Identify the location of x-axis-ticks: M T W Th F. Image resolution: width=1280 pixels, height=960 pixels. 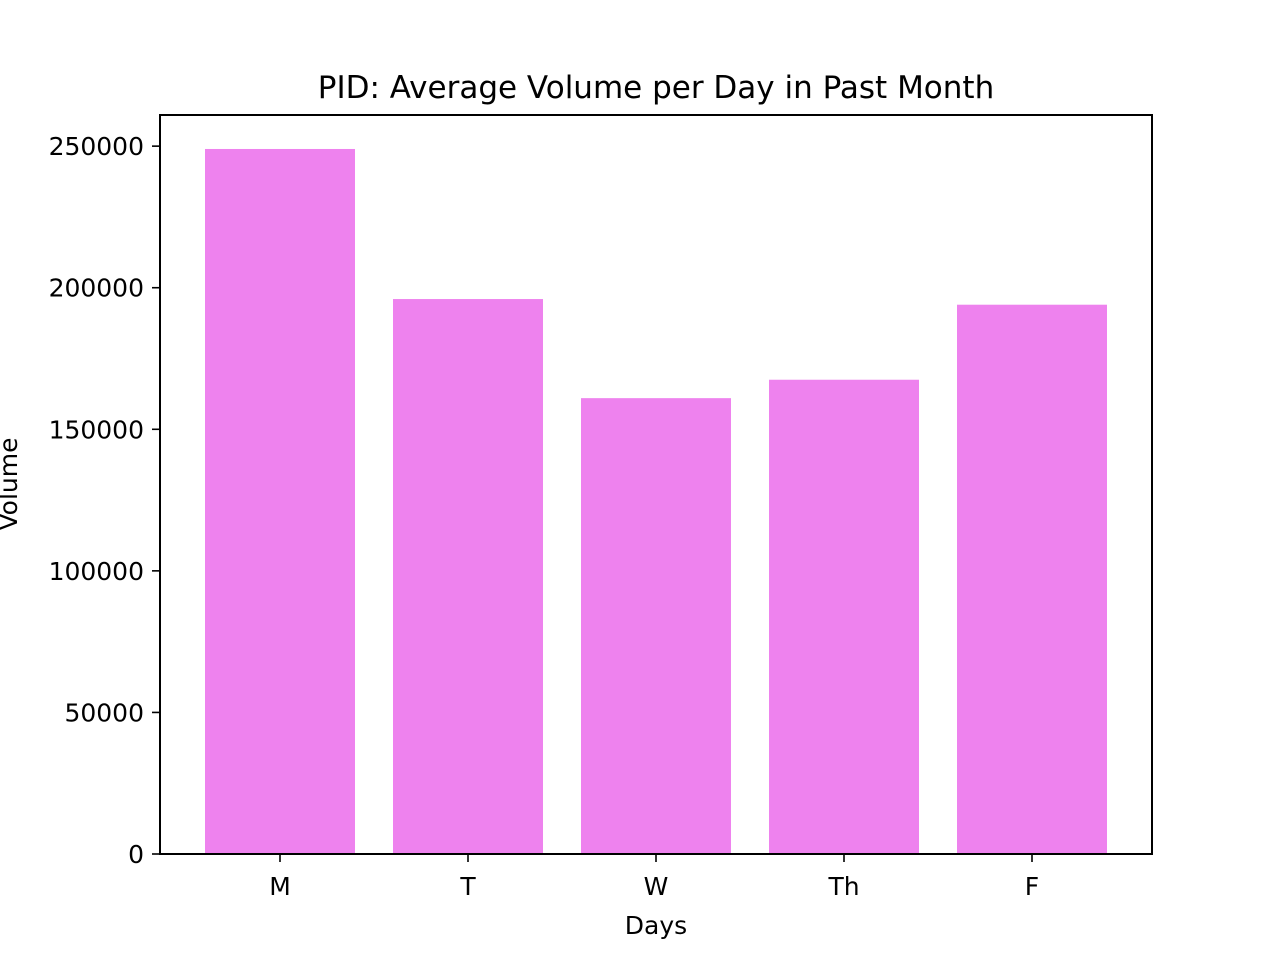
(654, 877).